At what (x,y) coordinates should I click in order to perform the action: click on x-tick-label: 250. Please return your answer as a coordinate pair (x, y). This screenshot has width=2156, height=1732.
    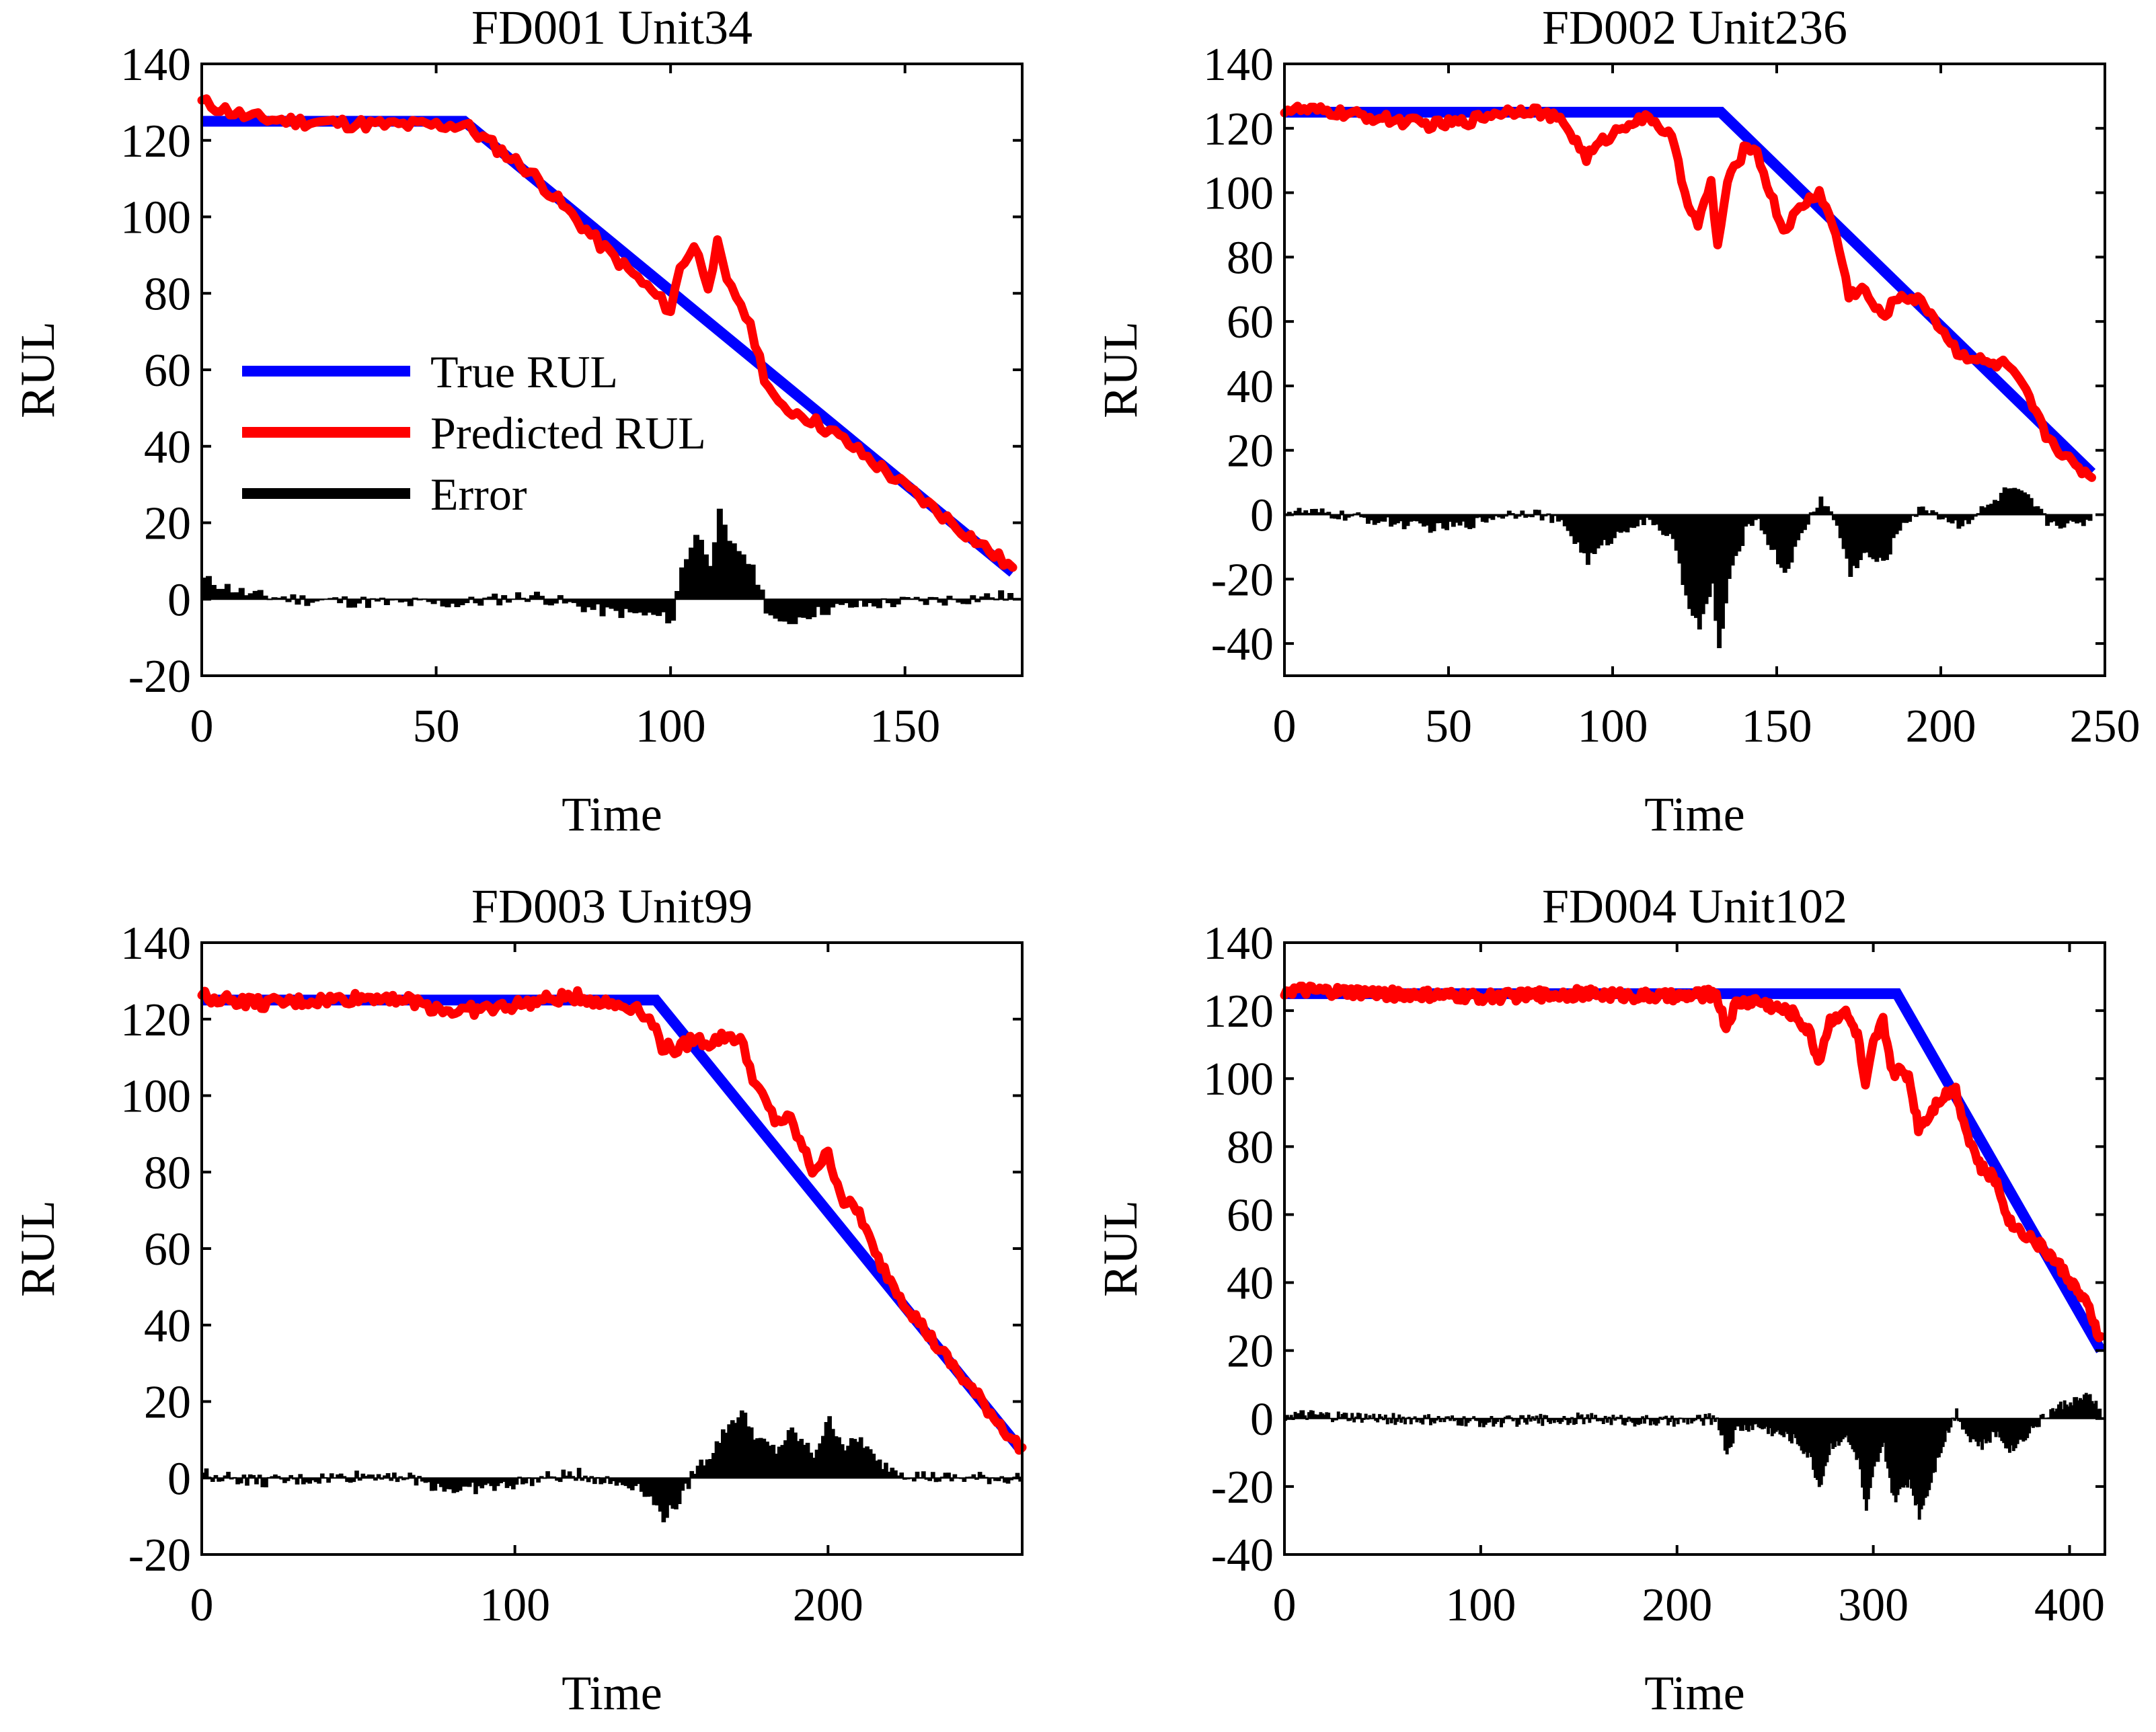
    Looking at the image, I should click on (2106, 726).